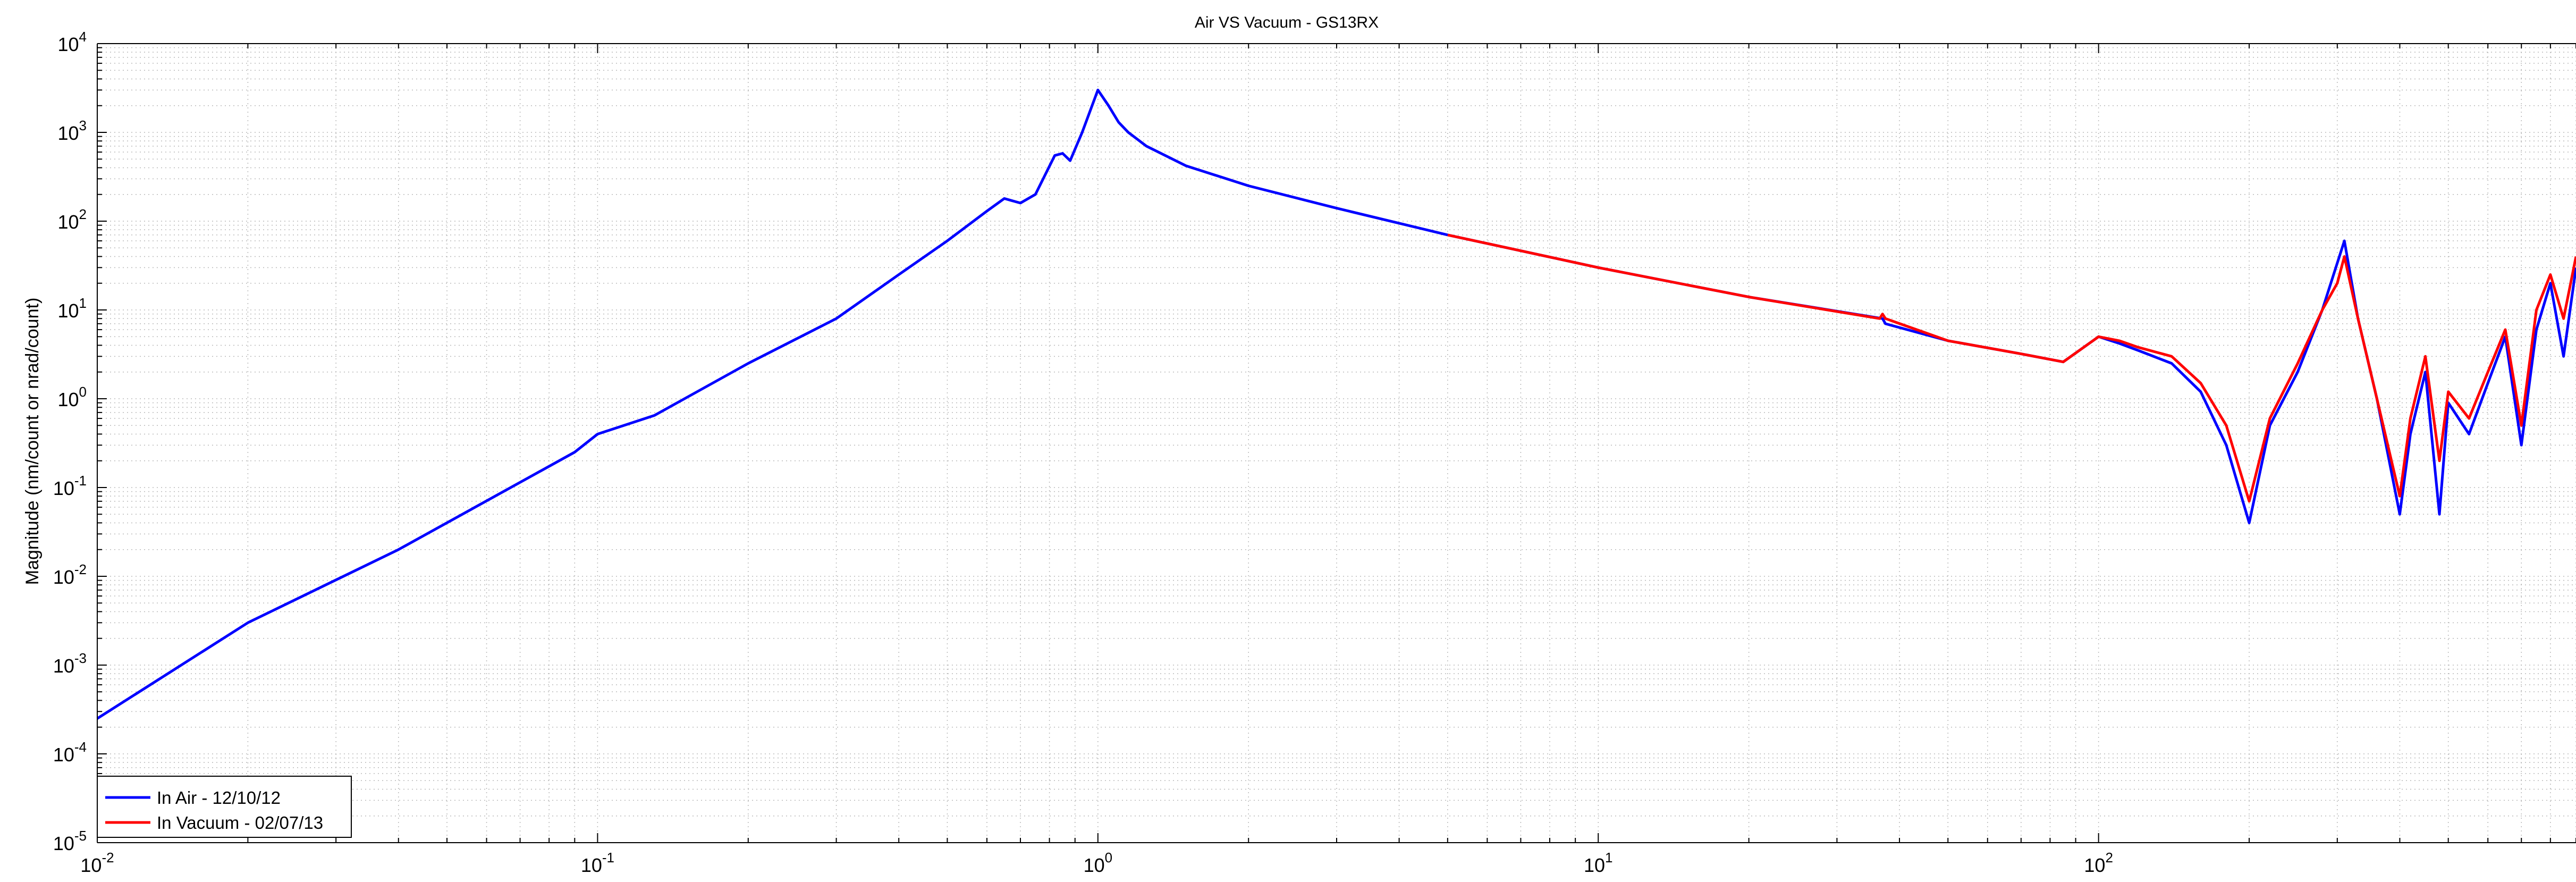 Image resolution: width=2576 pixels, height=882 pixels. What do you see at coordinates (240, 823) in the screenshot?
I see `legend-label-in-vacuum: In Vacuum - 02/07/13` at bounding box center [240, 823].